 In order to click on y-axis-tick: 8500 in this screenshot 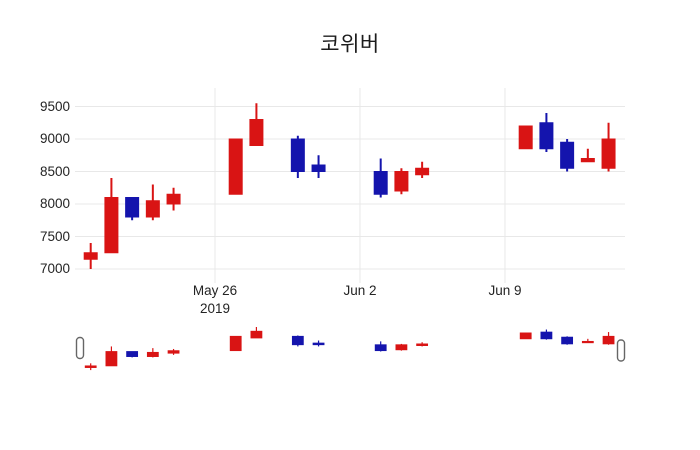, I will do `click(54, 171)`.